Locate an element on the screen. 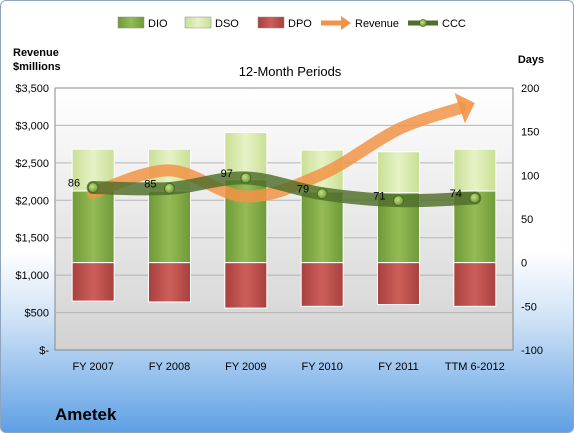  revenue-arrowhead is located at coordinates (464, 108).